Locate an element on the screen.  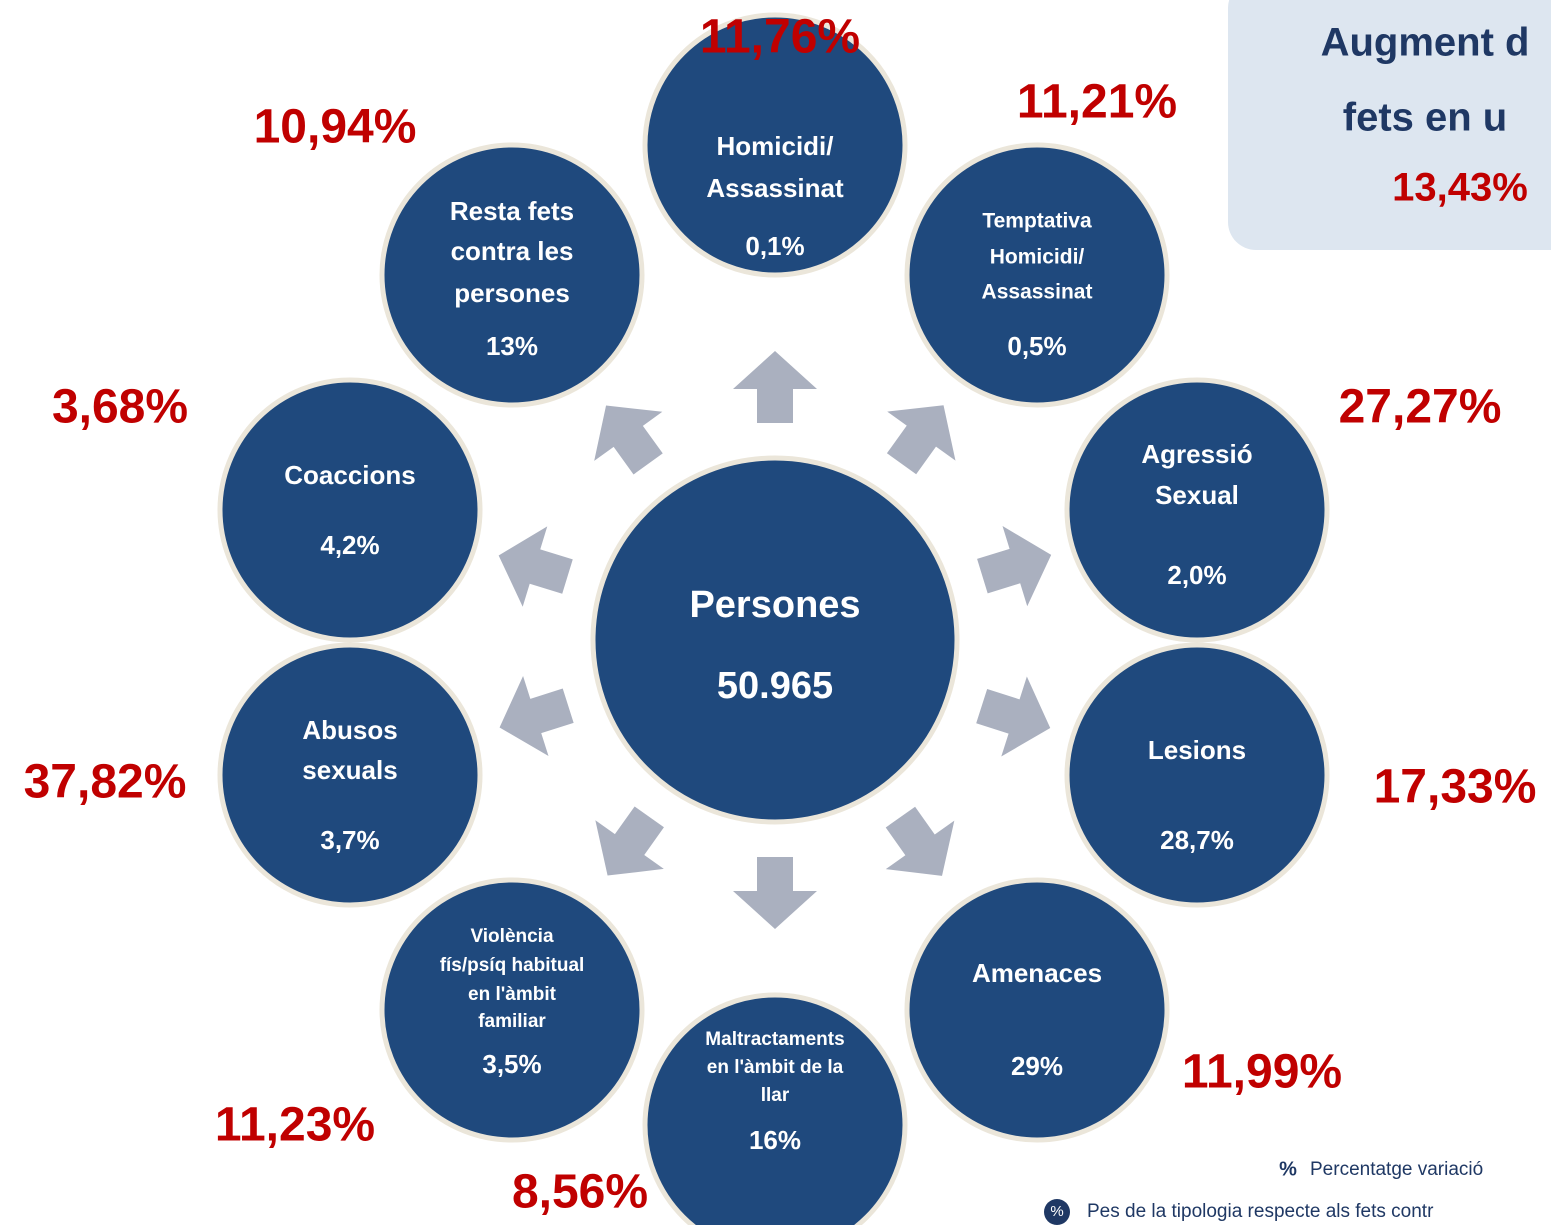
node-variation: 11,21% is located at coordinates (1097, 102).